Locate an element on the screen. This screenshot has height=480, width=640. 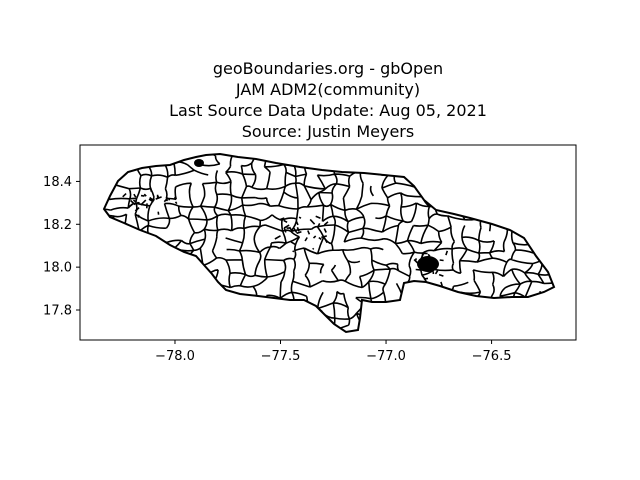
y-tick-label: 18.4 is located at coordinates (57, 182).